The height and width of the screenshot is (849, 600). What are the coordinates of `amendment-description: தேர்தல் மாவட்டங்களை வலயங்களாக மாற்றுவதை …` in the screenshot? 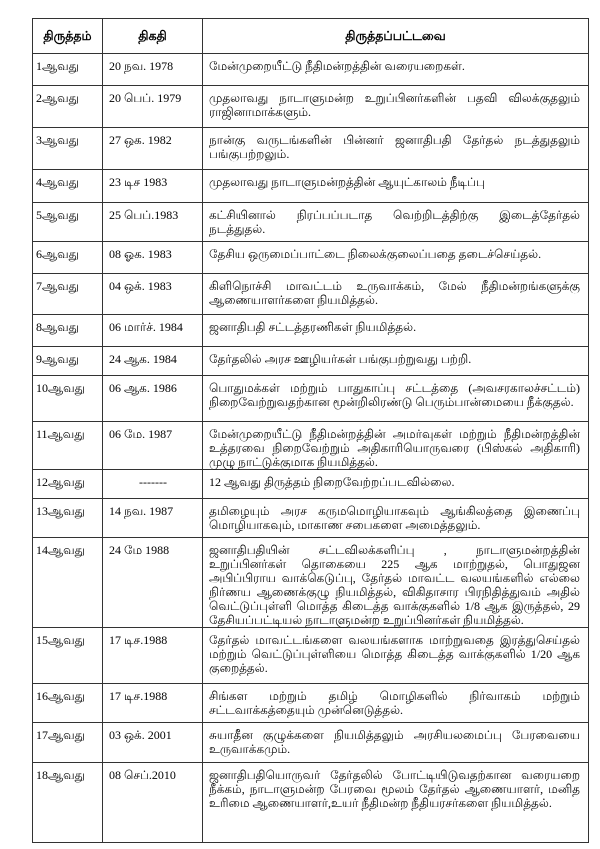 It's located at (395, 655).